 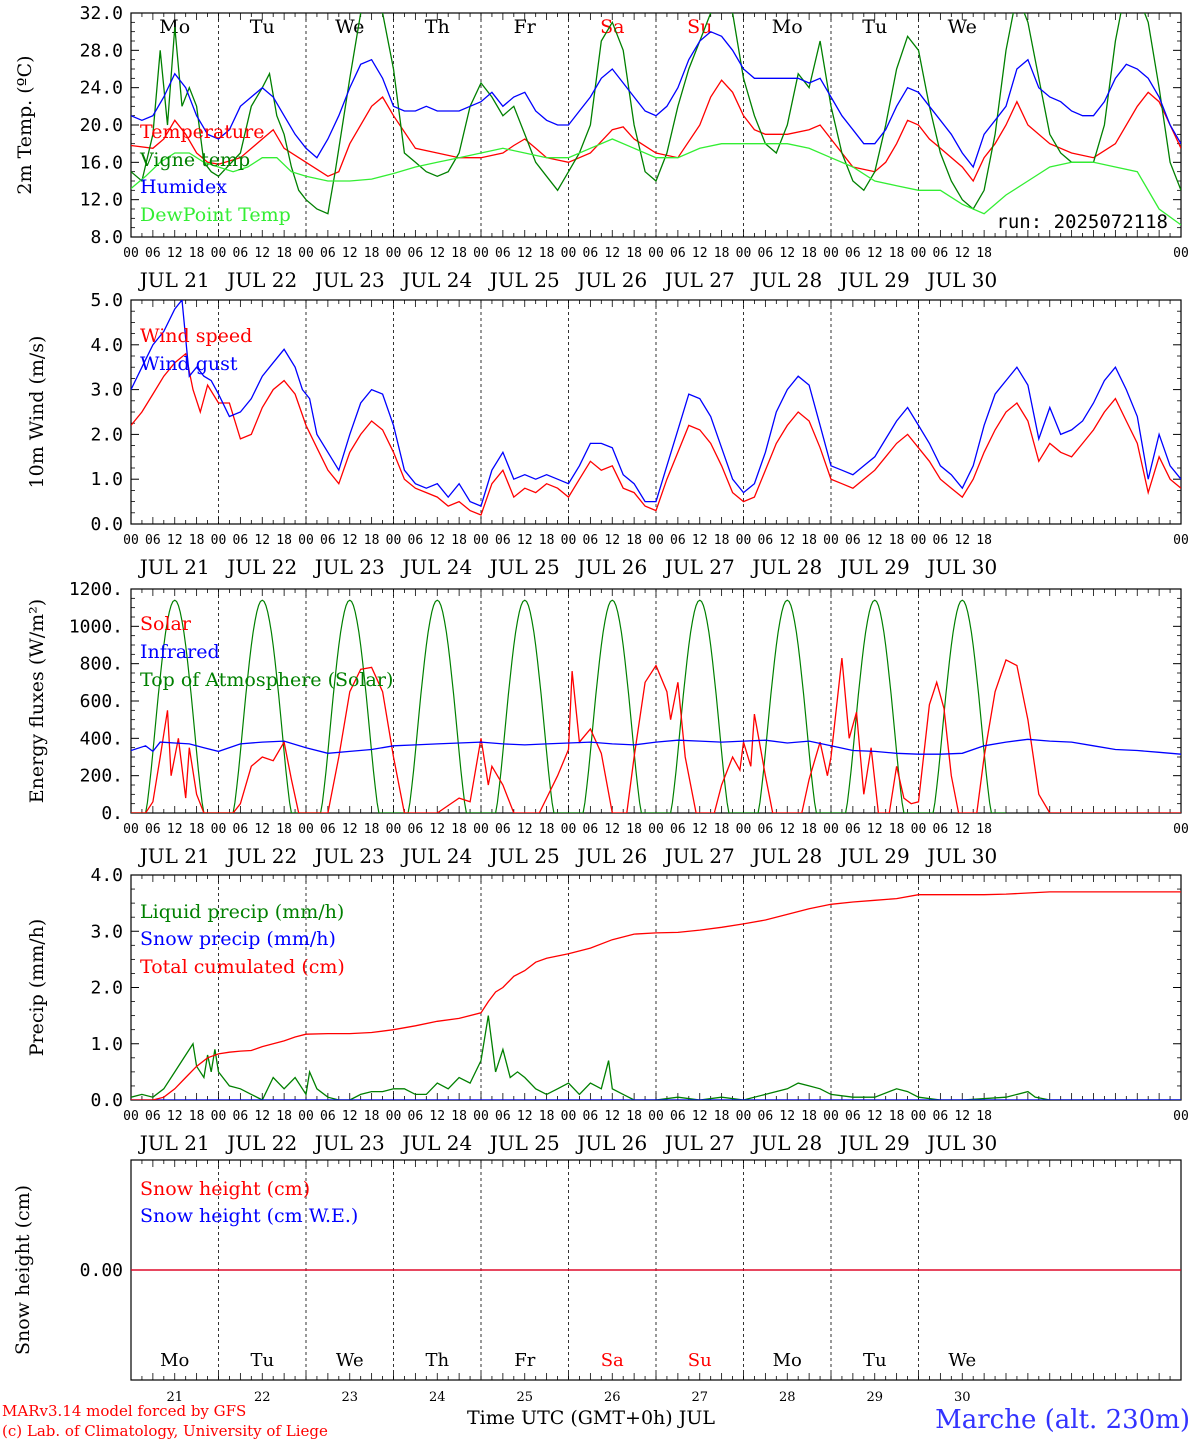 I want to click on legend-entry: Infrared, so click(x=180, y=652).